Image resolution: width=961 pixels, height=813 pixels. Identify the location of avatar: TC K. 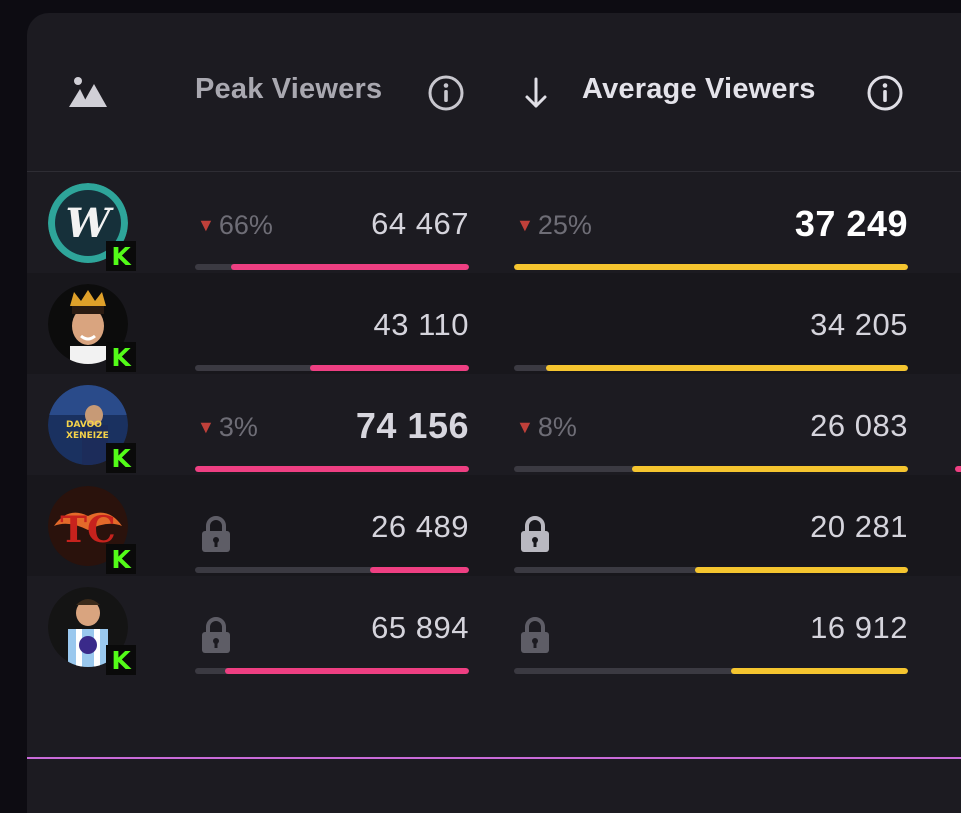
(93, 531).